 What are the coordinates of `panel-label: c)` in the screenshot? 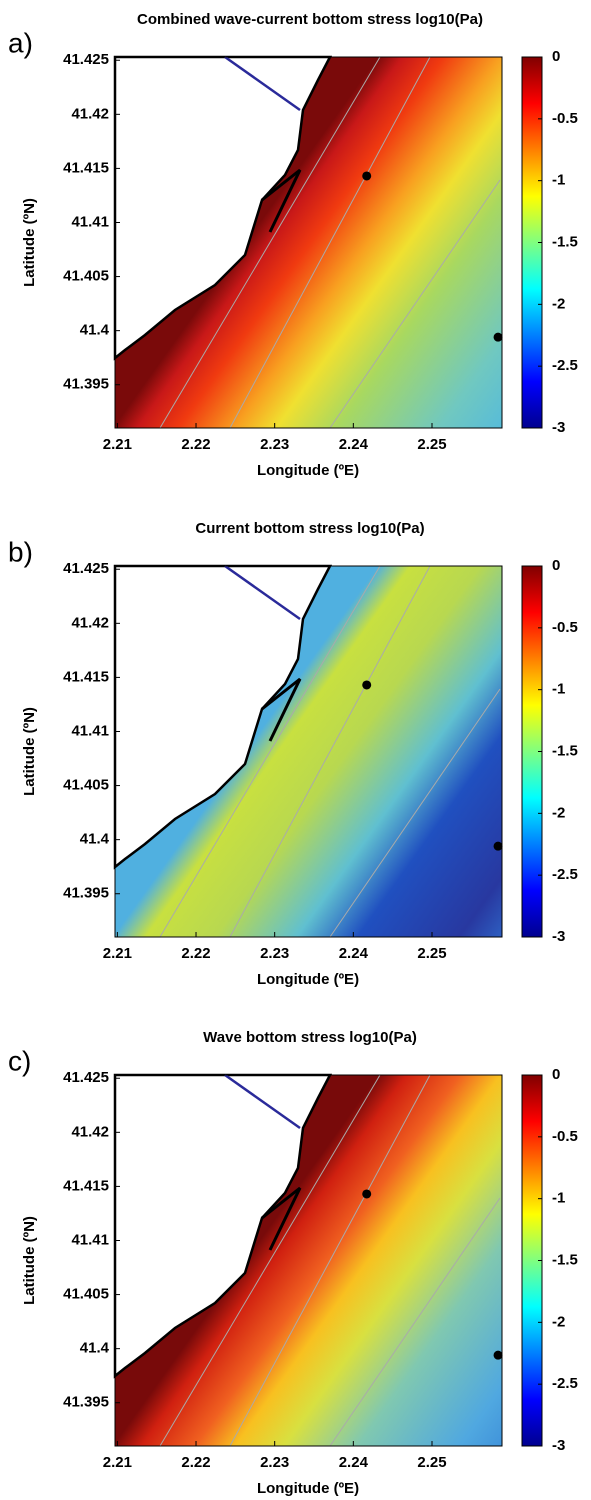 It's located at (19, 1060).